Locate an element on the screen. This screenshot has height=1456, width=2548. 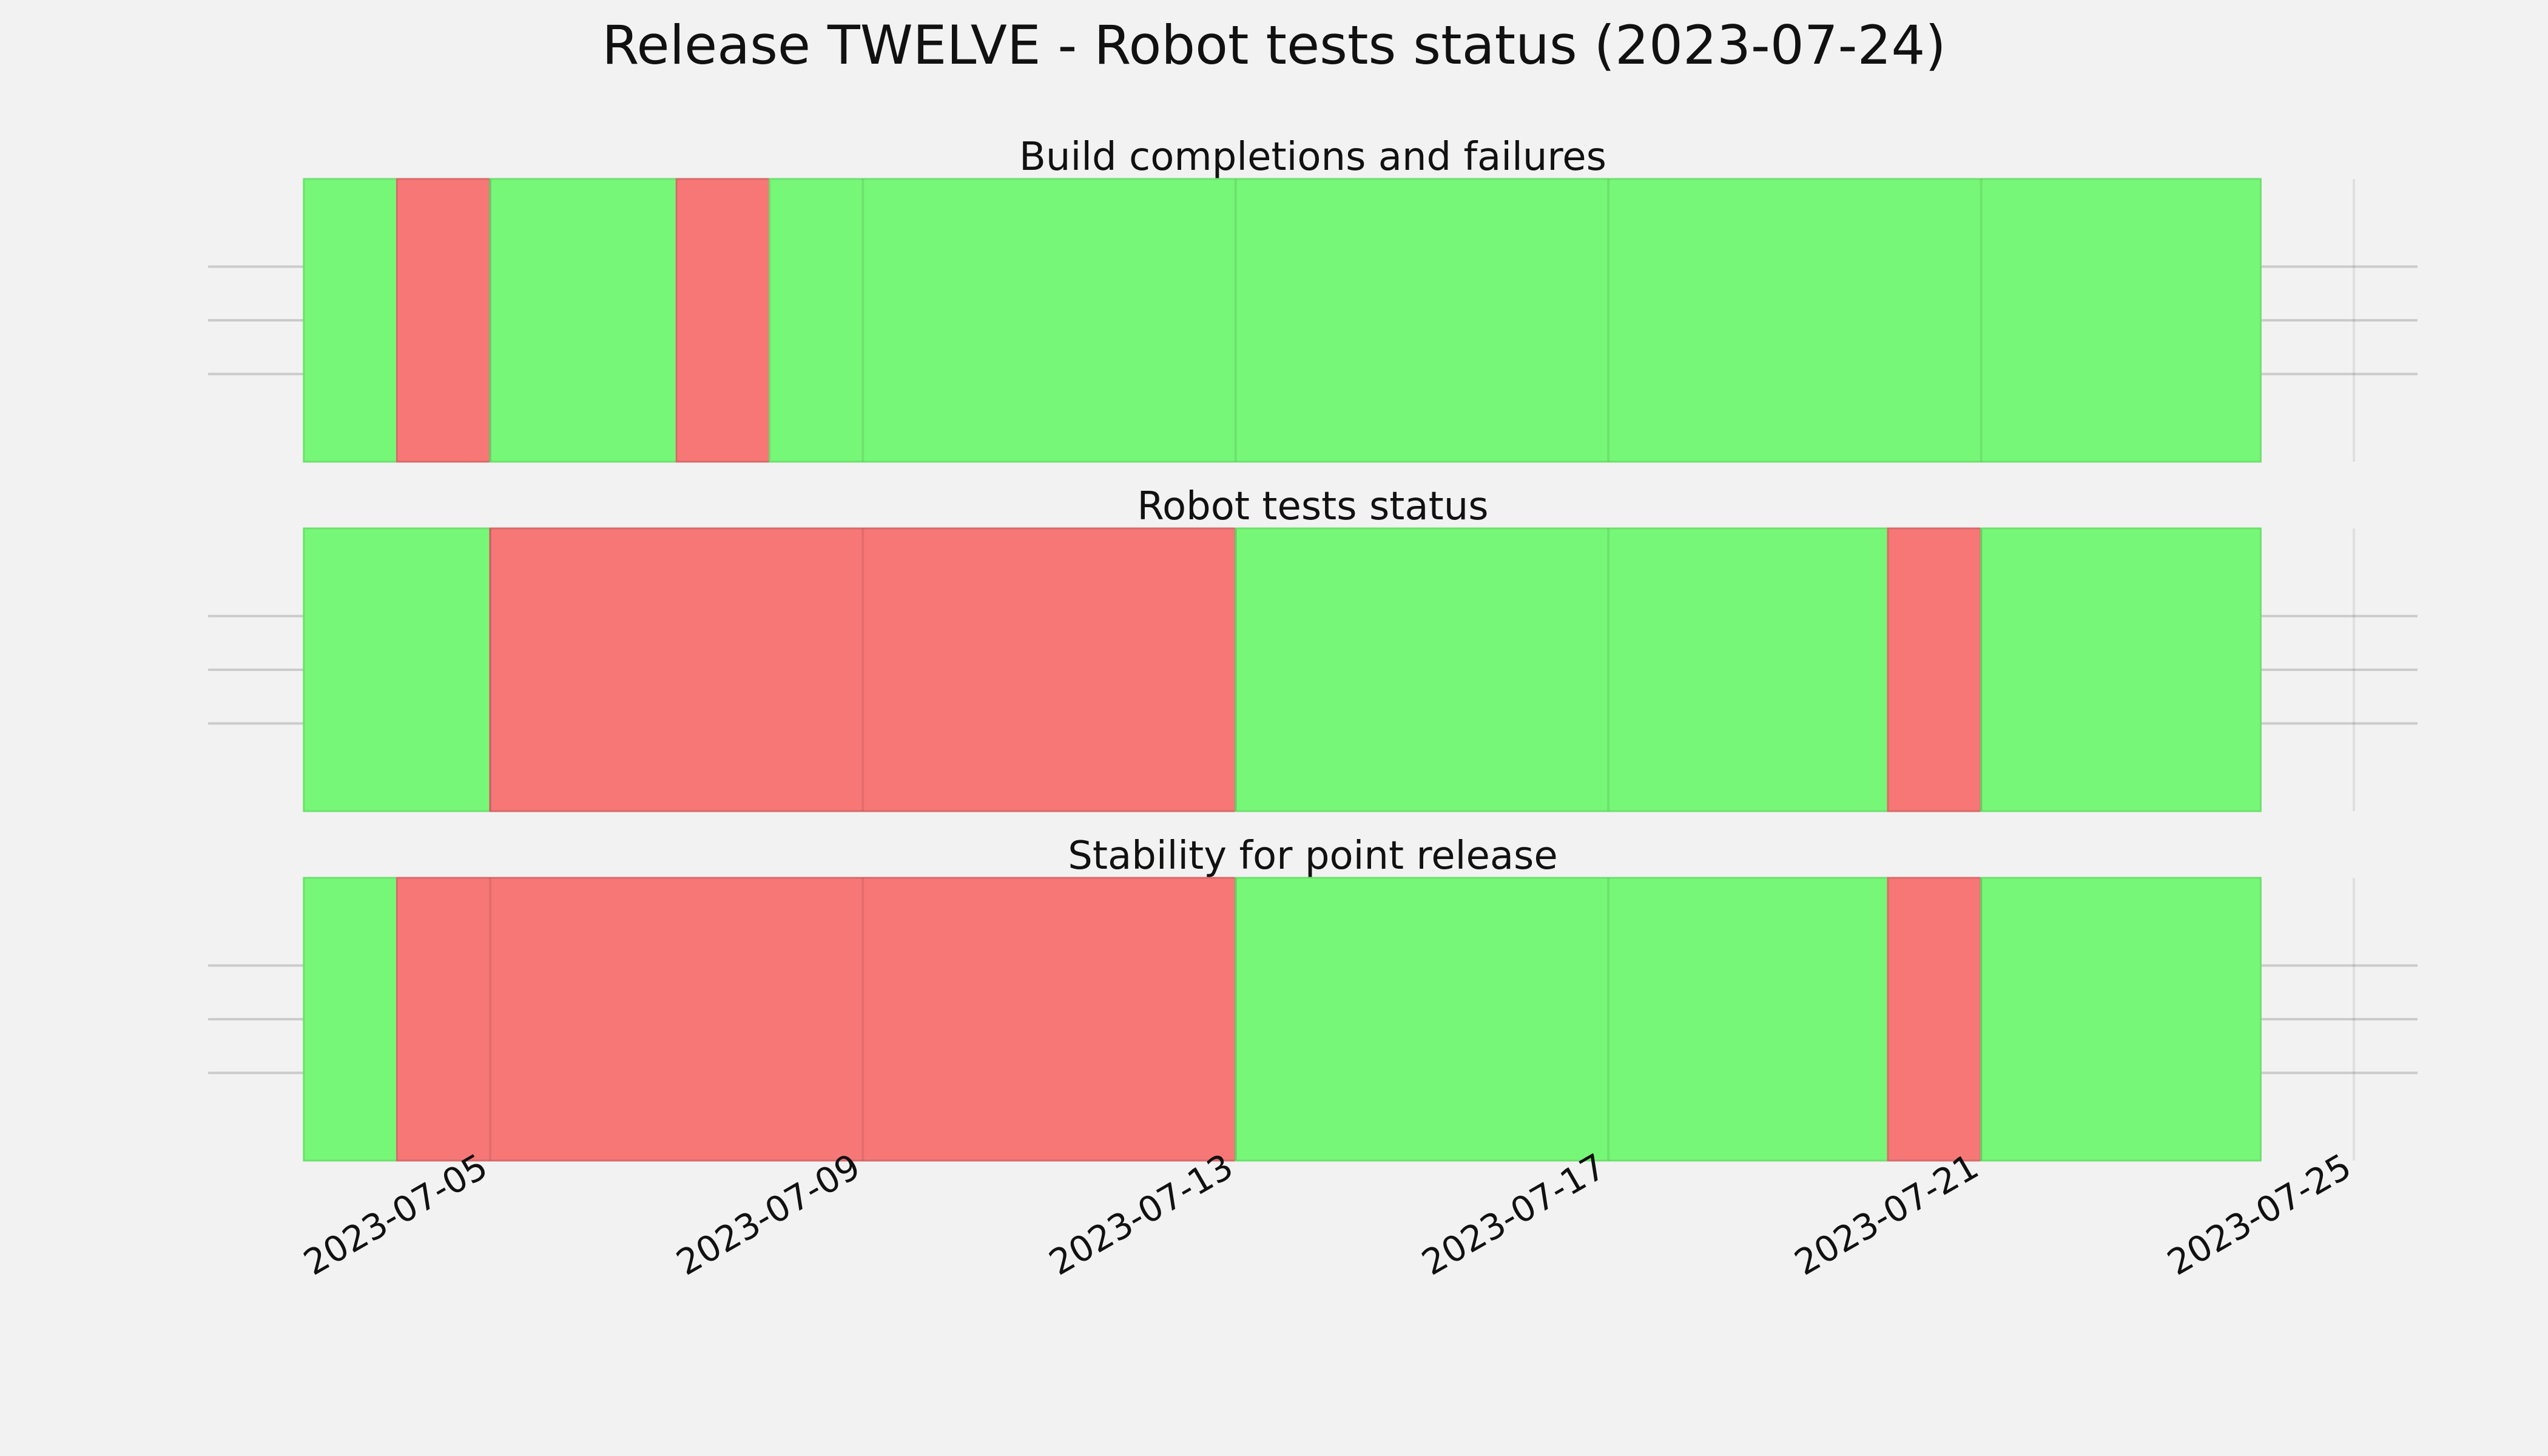
panel-title: Build completions and failures is located at coordinates (1312, 157).